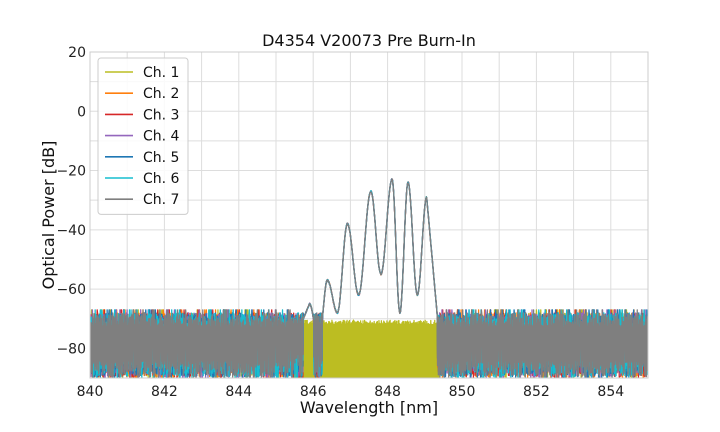 The height and width of the screenshot is (432, 720). What do you see at coordinates (238, 392) in the screenshot?
I see `x-tick-label: 844` at bounding box center [238, 392].